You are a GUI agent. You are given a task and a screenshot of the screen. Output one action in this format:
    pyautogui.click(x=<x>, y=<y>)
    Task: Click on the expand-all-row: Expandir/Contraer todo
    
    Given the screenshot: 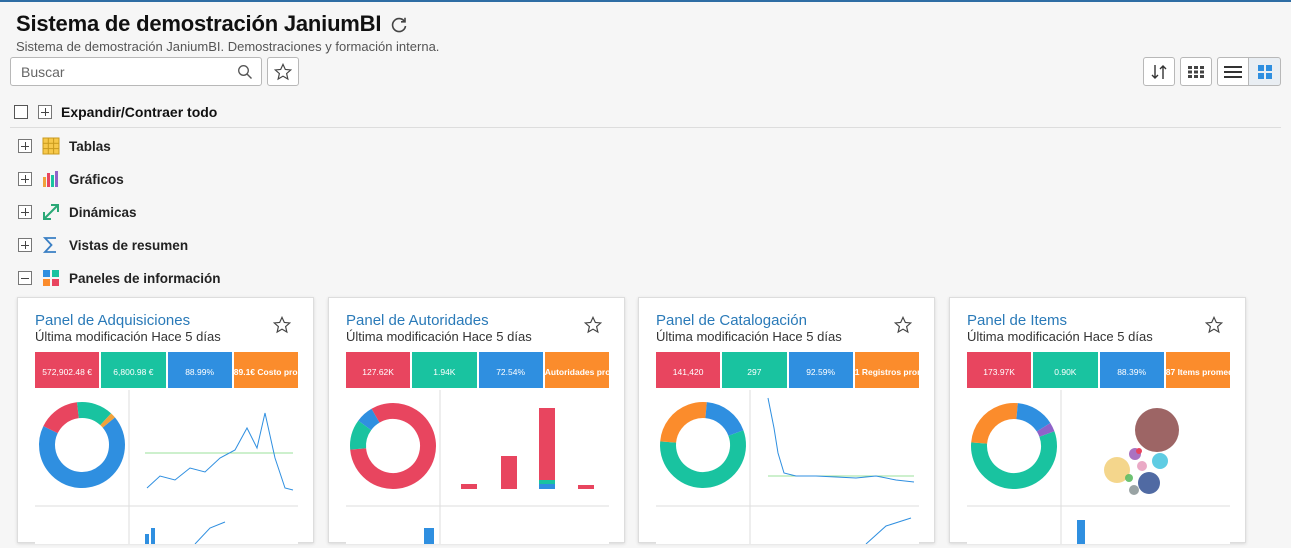 What is the action you would take?
    pyautogui.click(x=115, y=112)
    